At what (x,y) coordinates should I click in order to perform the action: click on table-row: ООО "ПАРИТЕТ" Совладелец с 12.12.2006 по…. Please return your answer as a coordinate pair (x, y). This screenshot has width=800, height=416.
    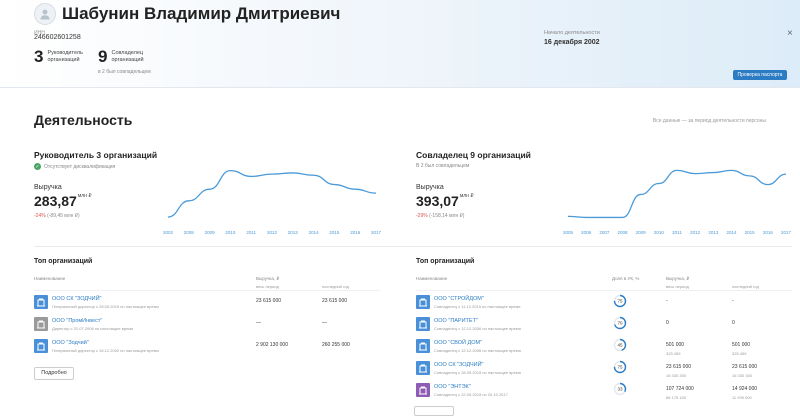
    Looking at the image, I should click on (604, 327).